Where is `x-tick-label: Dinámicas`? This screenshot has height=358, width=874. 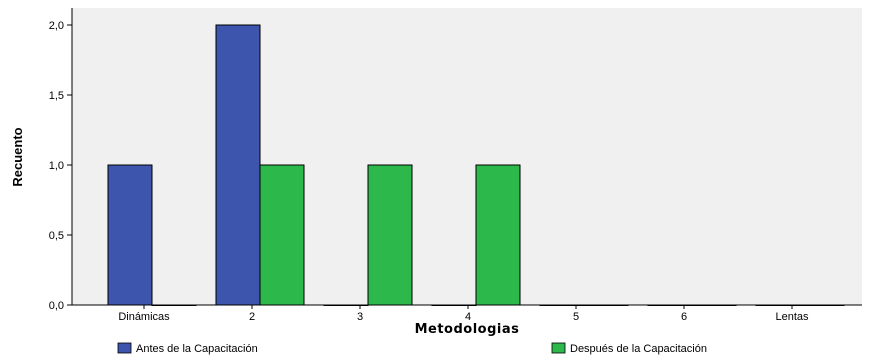 x-tick-label: Dinámicas is located at coordinates (144, 317).